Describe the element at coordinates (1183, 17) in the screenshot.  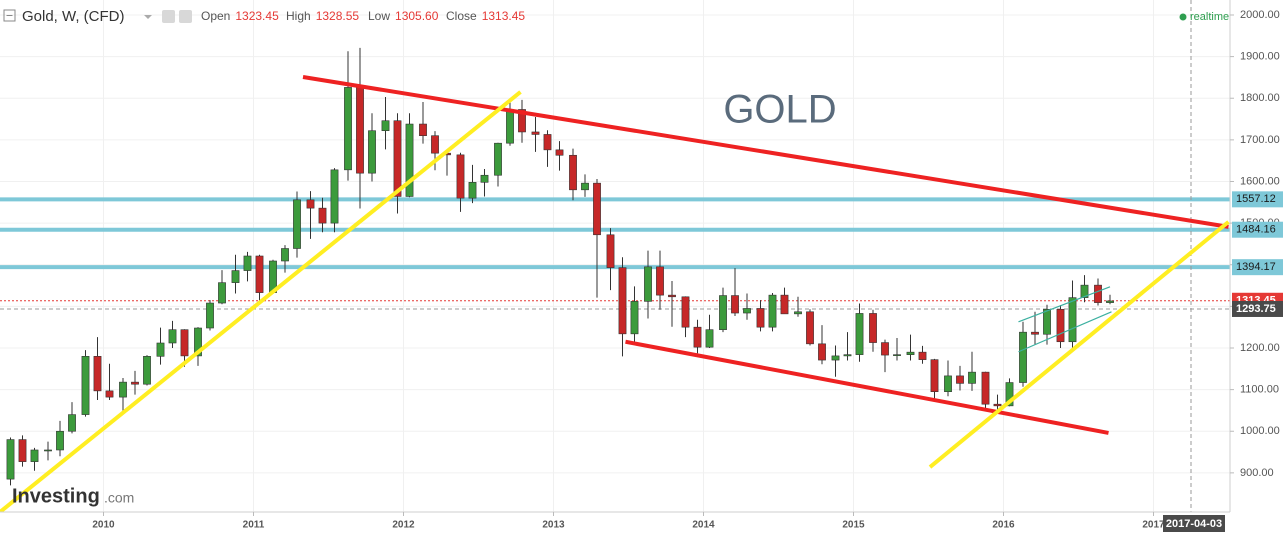
I see `realtime-dot` at that location.